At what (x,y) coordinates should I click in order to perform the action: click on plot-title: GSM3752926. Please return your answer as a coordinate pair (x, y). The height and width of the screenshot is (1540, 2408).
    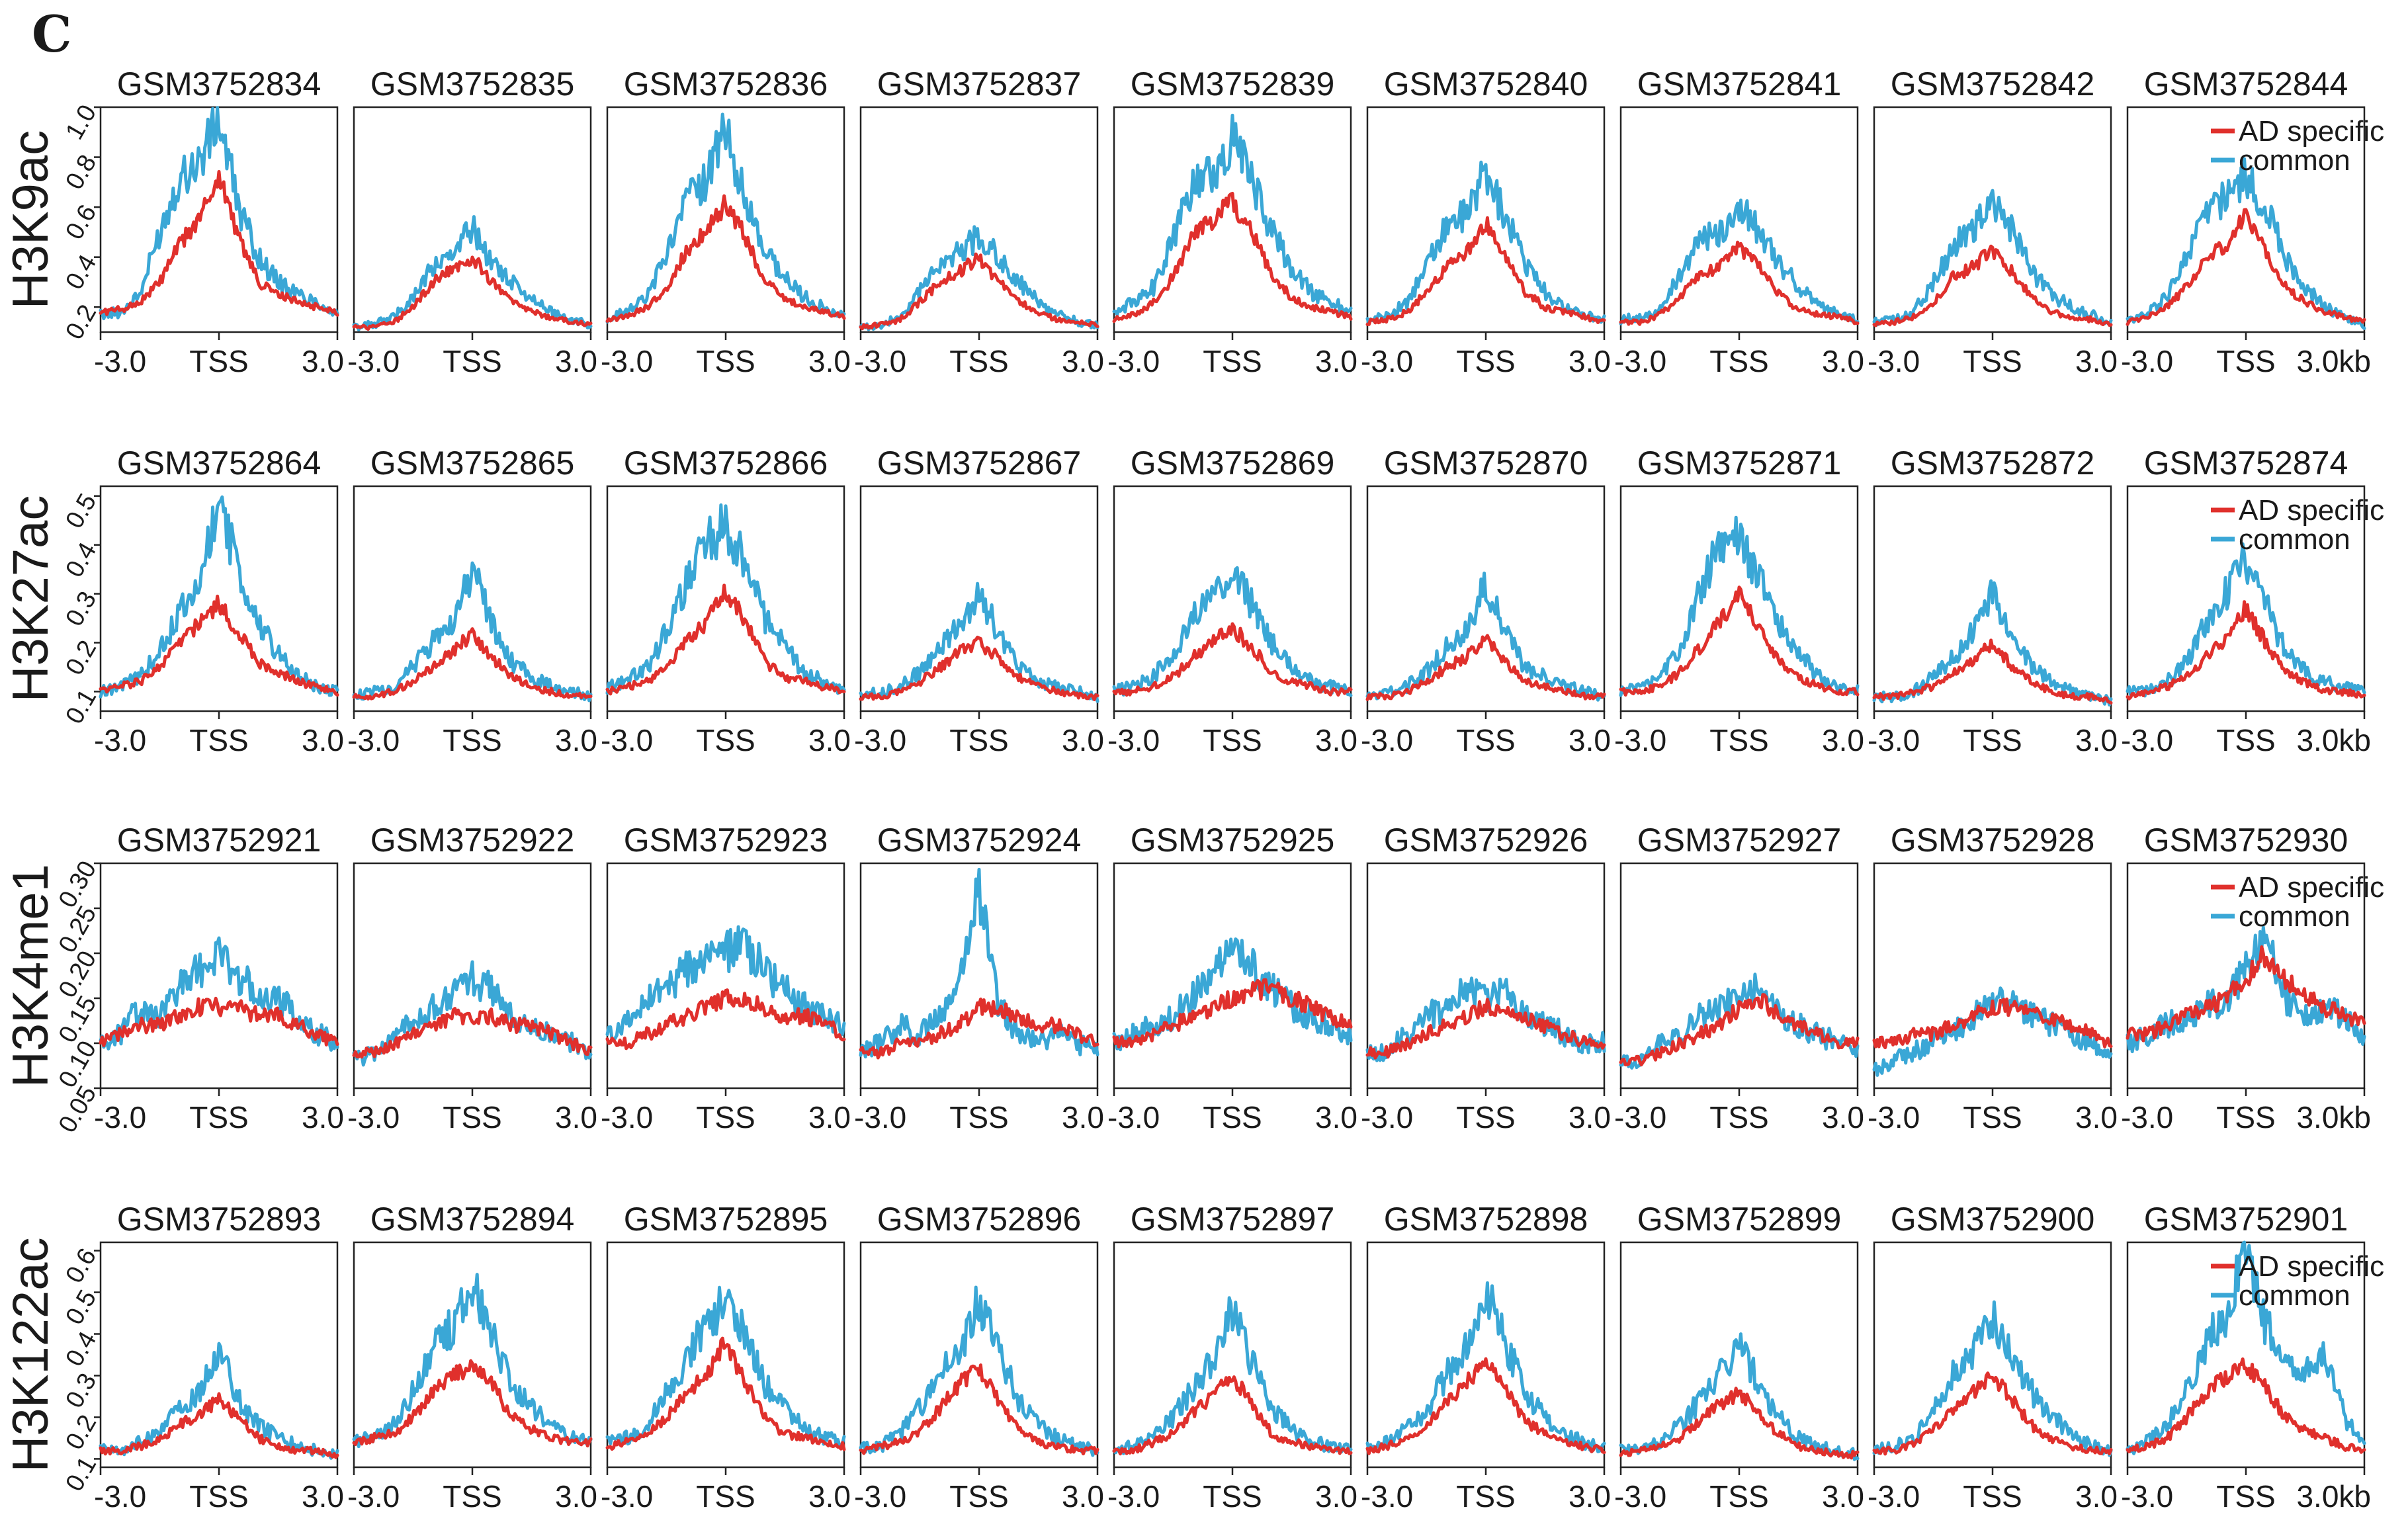
    Looking at the image, I should click on (1486, 840).